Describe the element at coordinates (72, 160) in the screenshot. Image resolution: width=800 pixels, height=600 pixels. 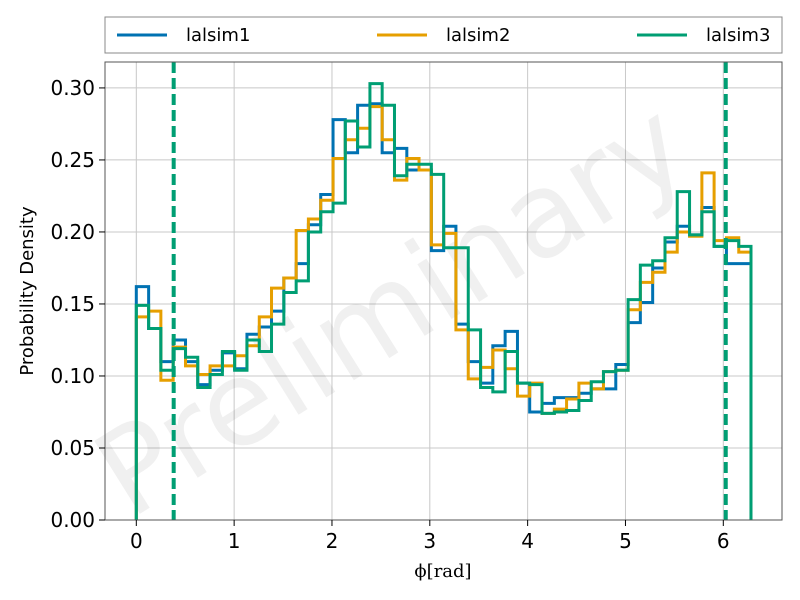
I see `y-tick-label: 0.25` at that location.